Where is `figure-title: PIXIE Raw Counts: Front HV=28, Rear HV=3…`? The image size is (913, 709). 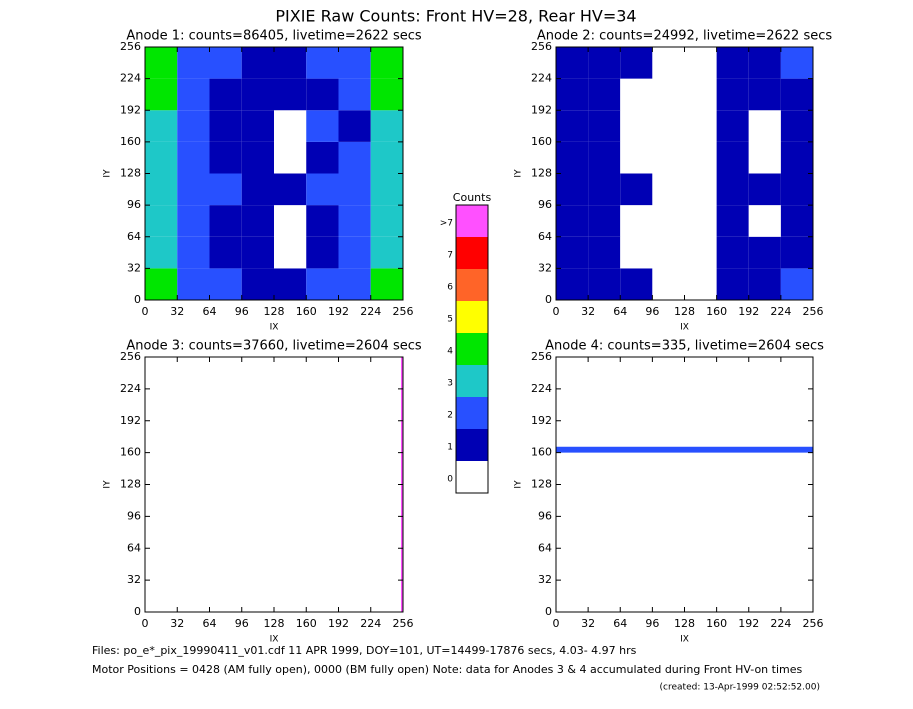 figure-title: PIXIE Raw Counts: Front HV=28, Rear HV=3… is located at coordinates (455, 16).